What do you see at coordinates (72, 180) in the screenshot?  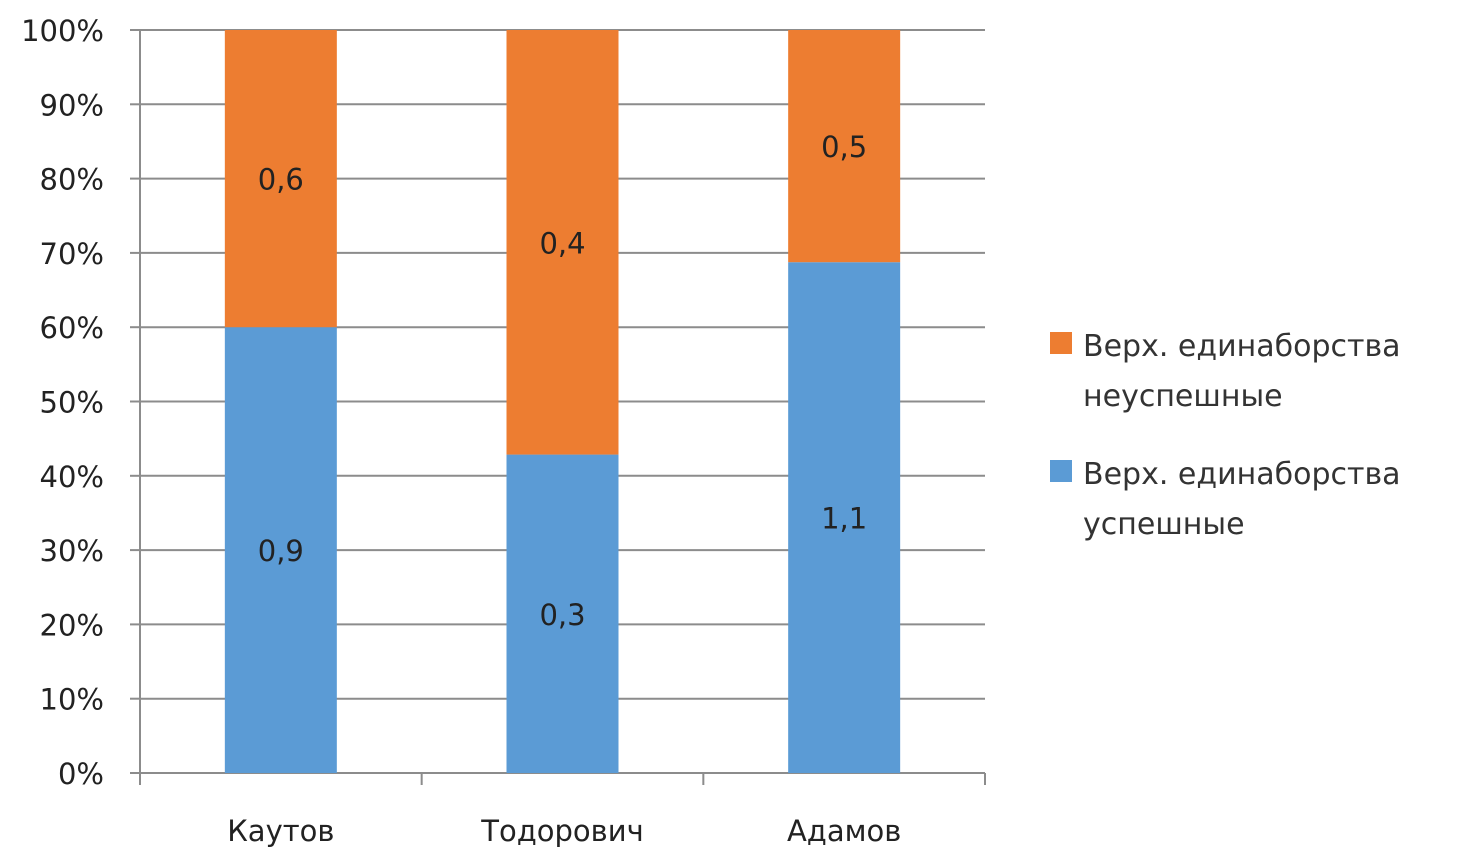 I see `y-tick-label: 80%` at bounding box center [72, 180].